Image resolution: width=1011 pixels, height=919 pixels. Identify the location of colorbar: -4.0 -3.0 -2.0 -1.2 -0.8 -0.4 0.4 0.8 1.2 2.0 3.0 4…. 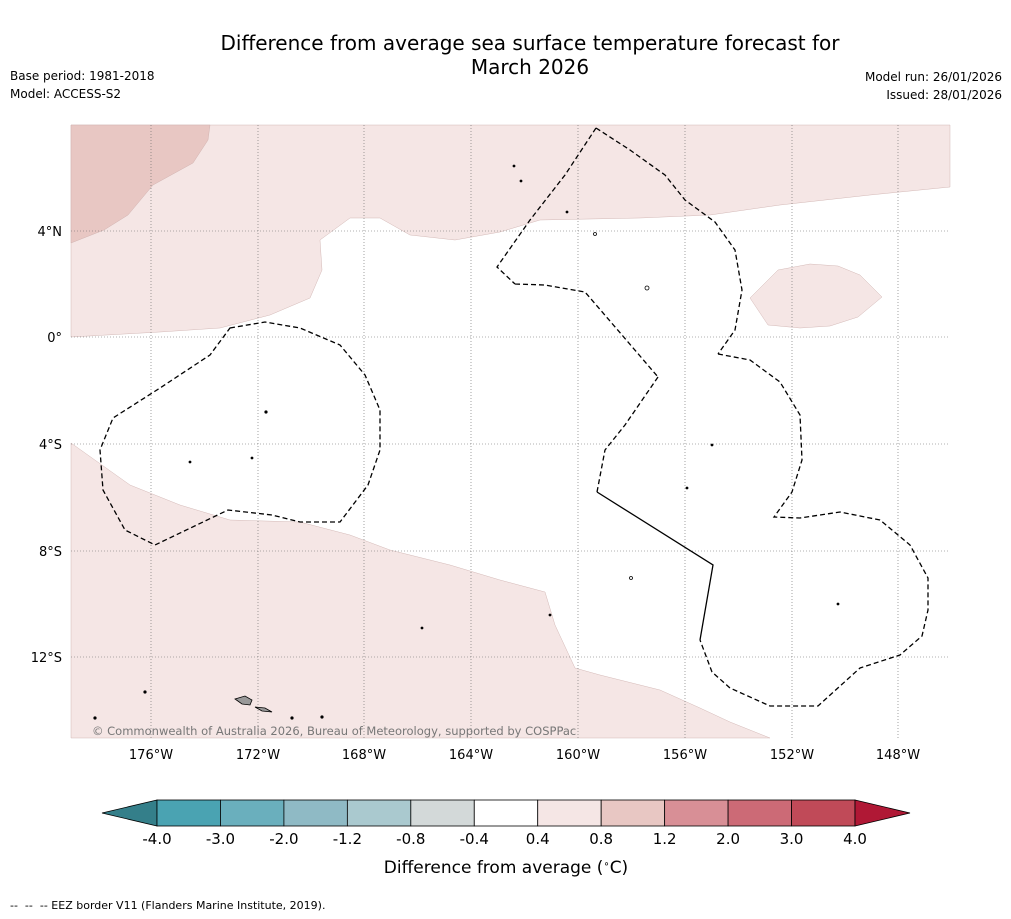
(506, 838).